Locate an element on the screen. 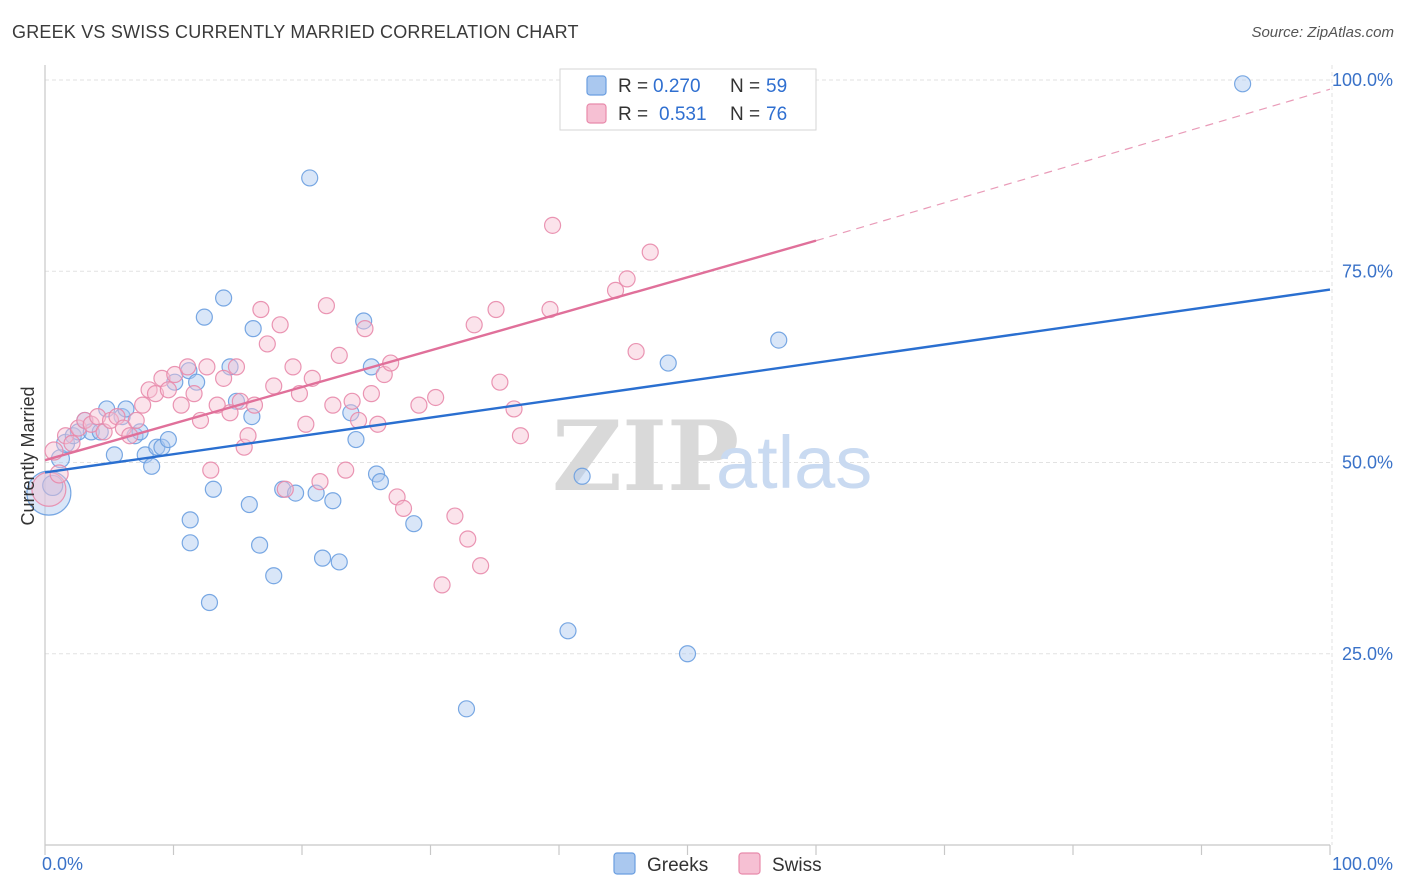 This screenshot has height=892, width=1406. legend-r-label-swiss: R = is located at coordinates (633, 114).